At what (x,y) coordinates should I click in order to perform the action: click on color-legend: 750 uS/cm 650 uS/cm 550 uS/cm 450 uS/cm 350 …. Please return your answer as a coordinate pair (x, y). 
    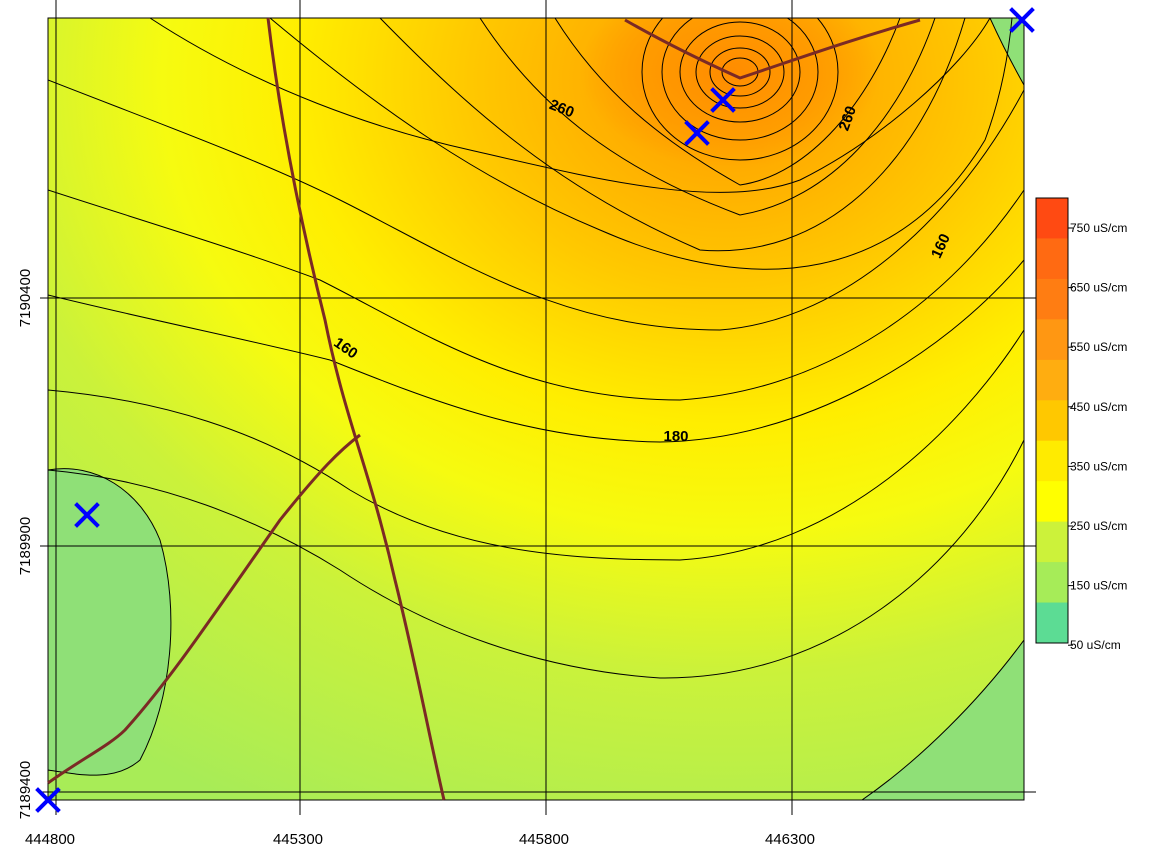
    Looking at the image, I should click on (1081, 424).